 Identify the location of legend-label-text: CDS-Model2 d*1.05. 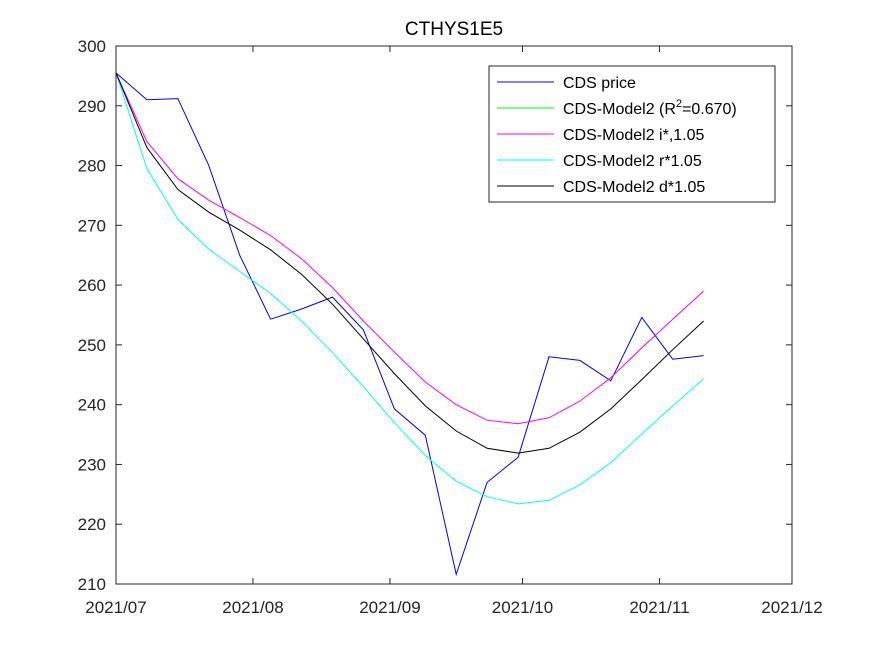
(634, 187).